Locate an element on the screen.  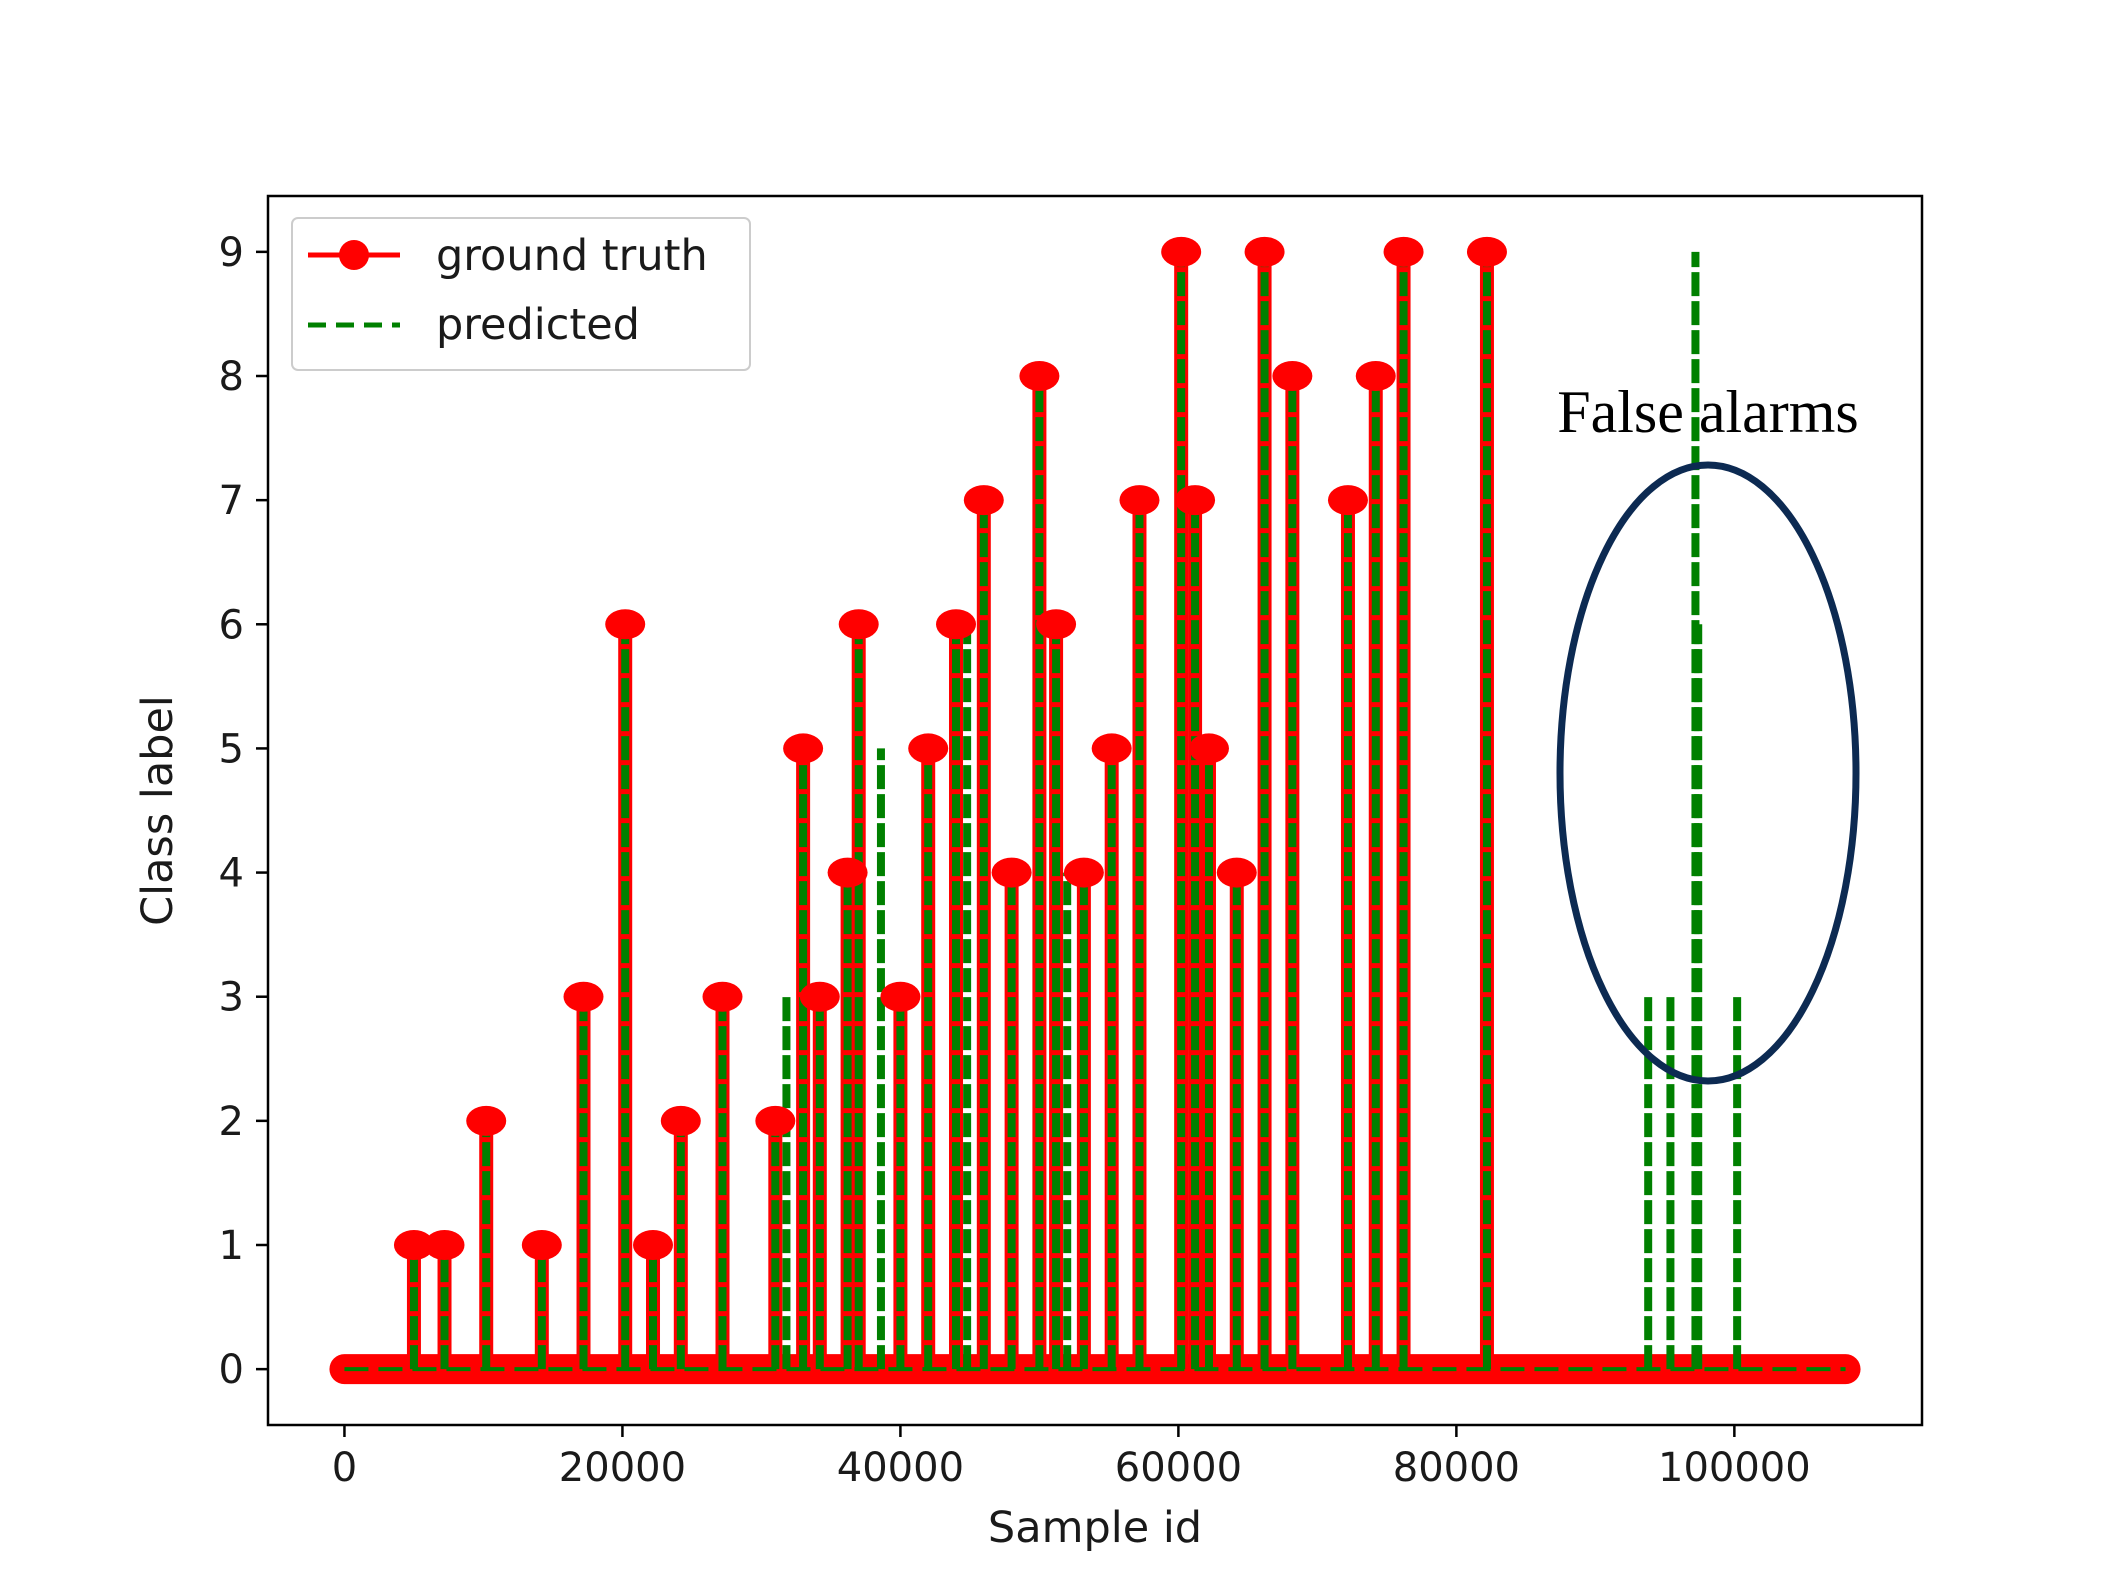
x-tick-label: 20000 is located at coordinates (622, 1468).